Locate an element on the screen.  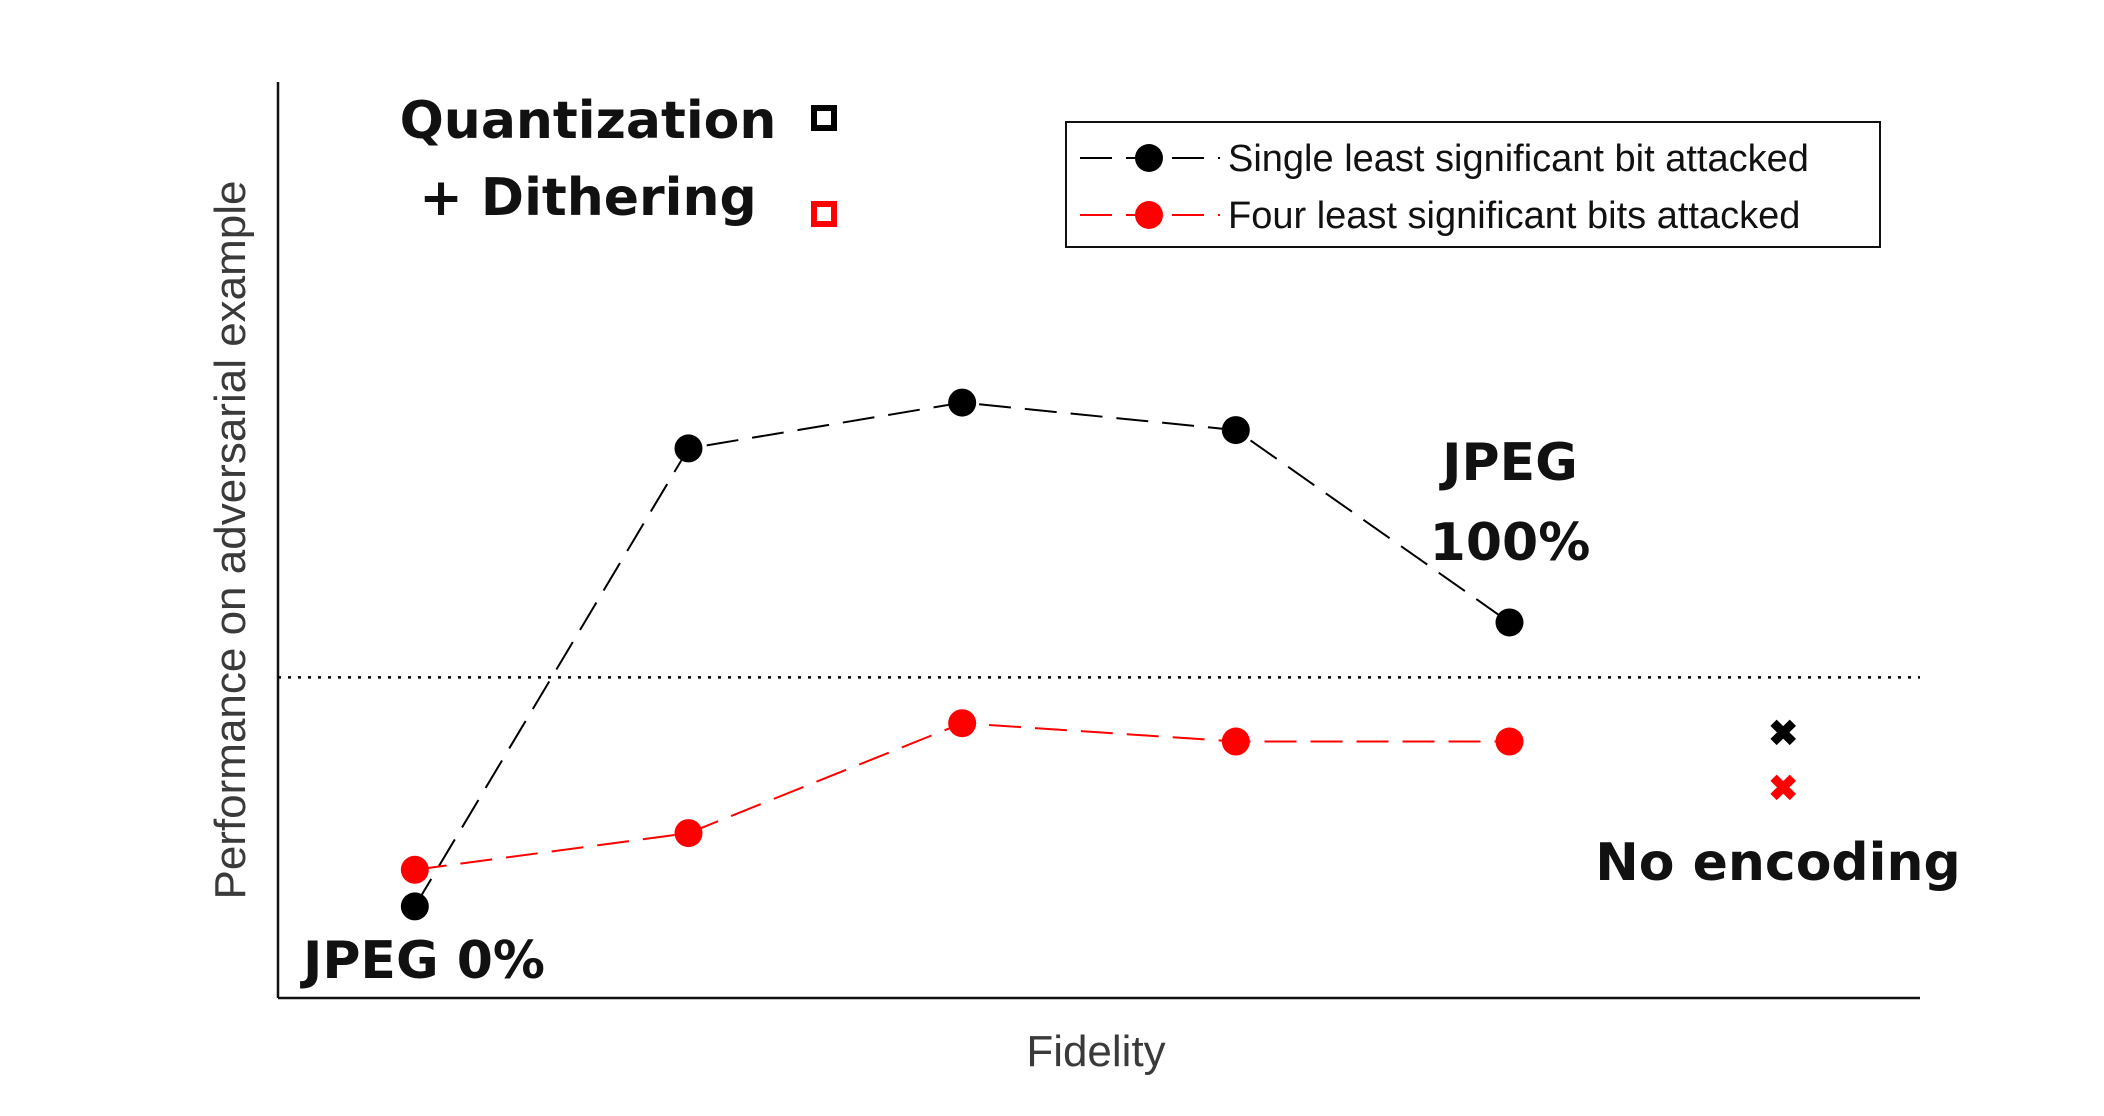
dithering-marker is located at coordinates (824, 214).